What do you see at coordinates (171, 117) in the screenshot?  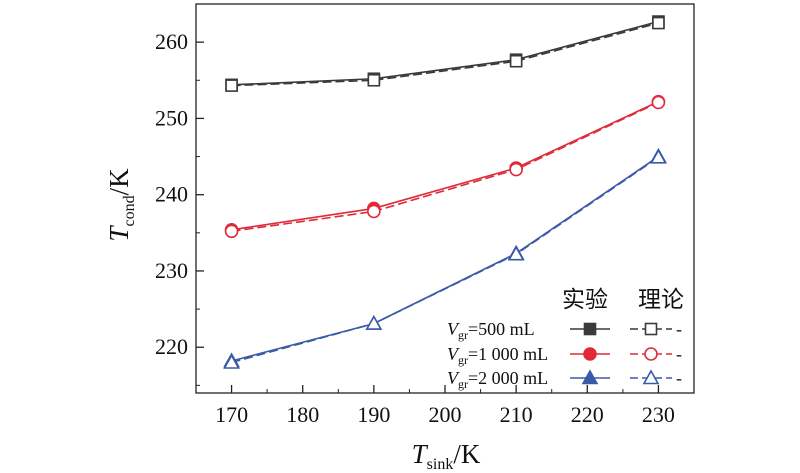 I see `y-tick-label: 250` at bounding box center [171, 117].